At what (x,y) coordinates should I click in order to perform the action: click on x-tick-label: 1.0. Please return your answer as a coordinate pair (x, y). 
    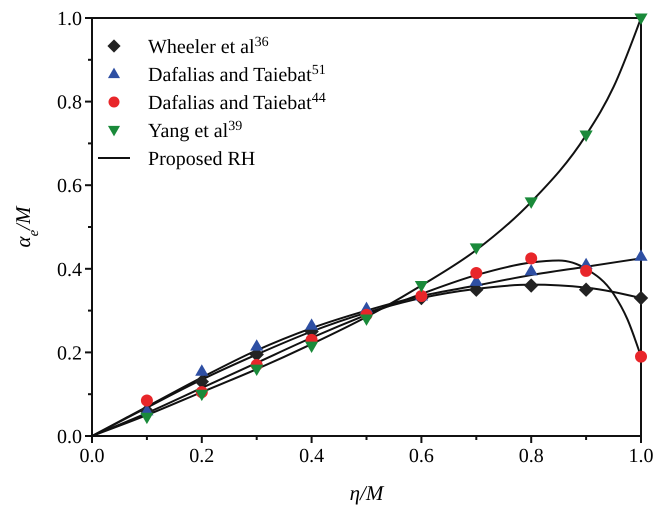
    Looking at the image, I should click on (641, 456).